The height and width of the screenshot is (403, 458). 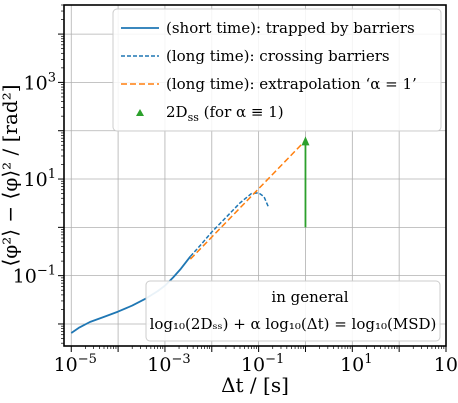 I want to click on annotation-line-2: log₁₀(2Dₛₛ) + α log₁₀(Δt) = log₁₀(MSD), so click(x=293, y=324).